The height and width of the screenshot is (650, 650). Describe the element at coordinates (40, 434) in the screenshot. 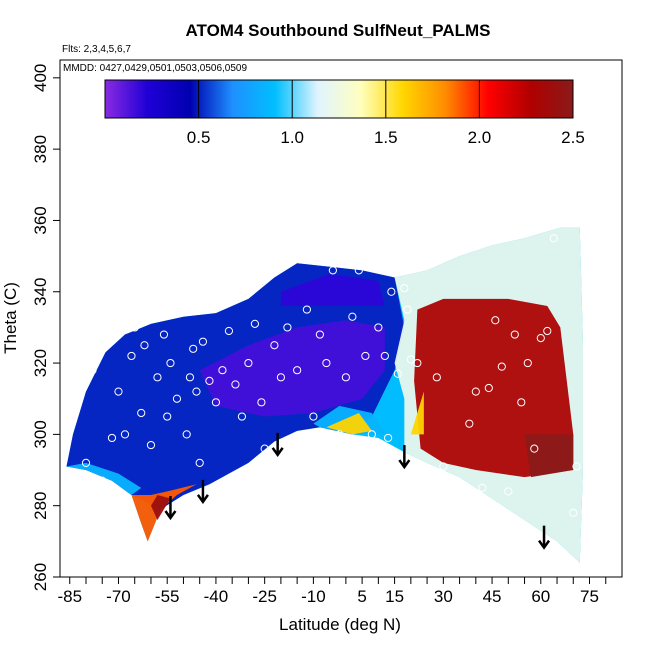

I see `y-tick-label: 300` at that location.